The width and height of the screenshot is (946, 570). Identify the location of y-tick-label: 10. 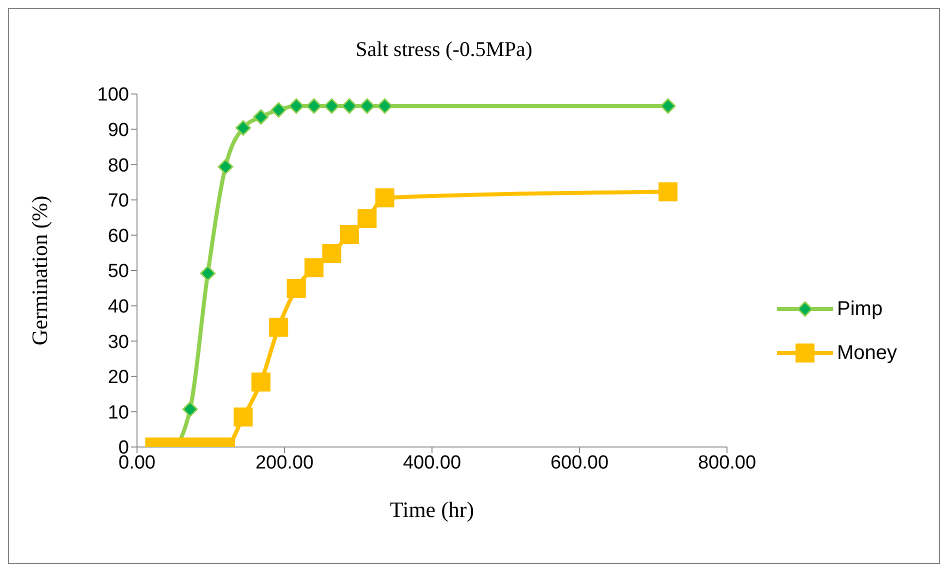
(118, 413).